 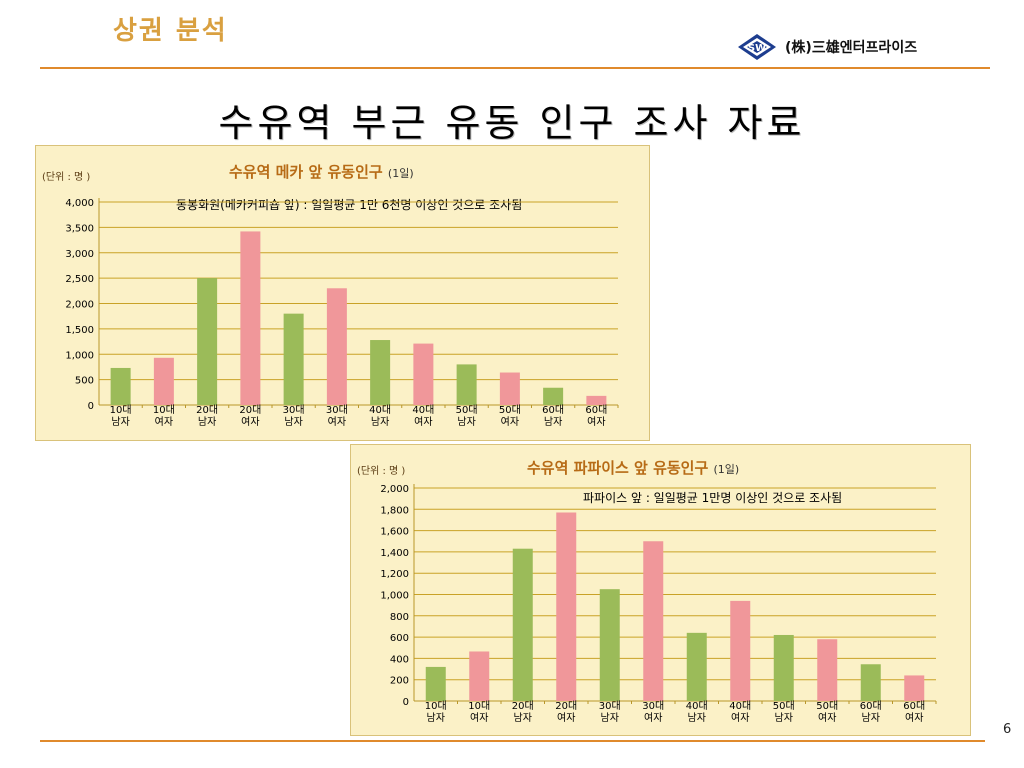 What do you see at coordinates (394, 553) in the screenshot?
I see `y-tick-label: 1,400` at bounding box center [394, 553].